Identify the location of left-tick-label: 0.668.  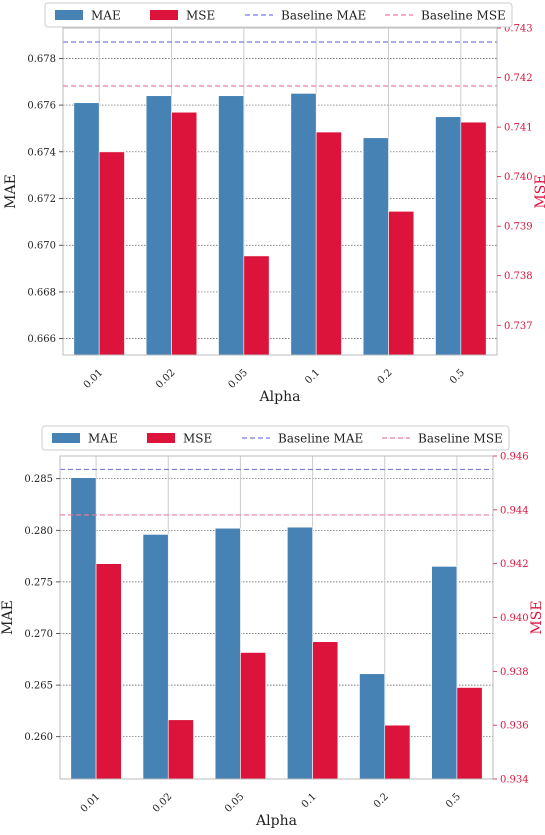
(41, 292).